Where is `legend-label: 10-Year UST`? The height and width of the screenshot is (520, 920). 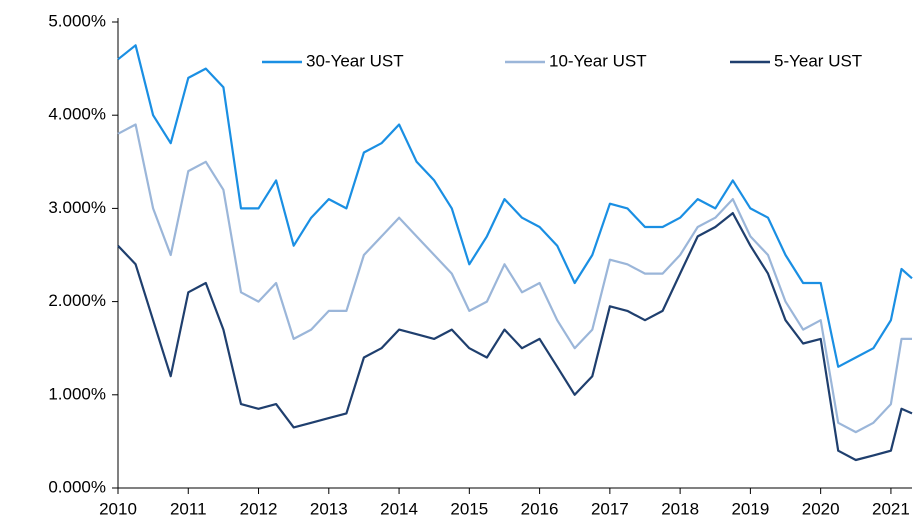
legend-label: 10-Year UST is located at coordinates (598, 60).